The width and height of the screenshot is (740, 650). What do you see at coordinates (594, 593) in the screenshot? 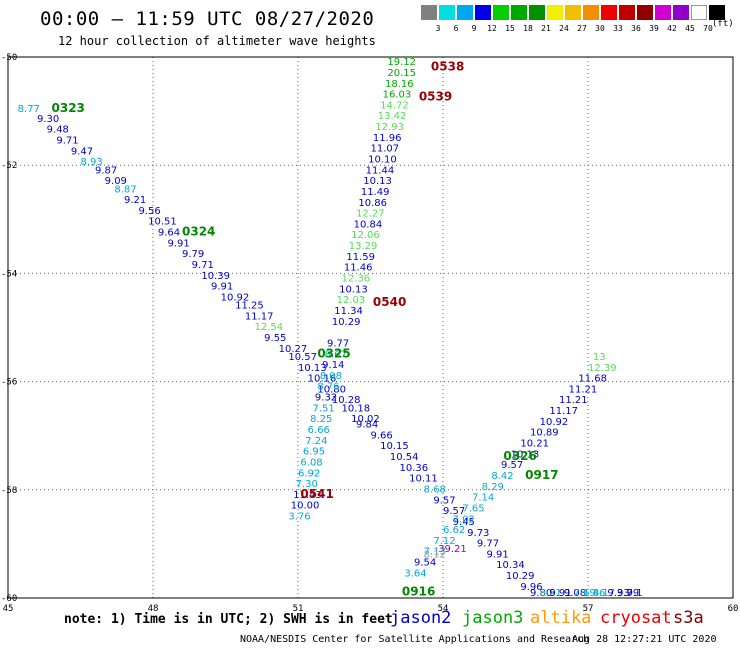
I see `wave-height-point: 6.46` at bounding box center [594, 593].